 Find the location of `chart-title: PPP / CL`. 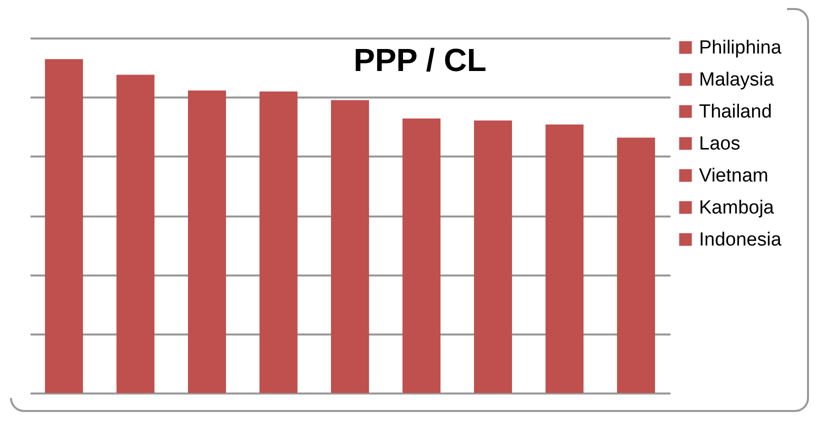

chart-title: PPP / CL is located at coordinates (420, 60).